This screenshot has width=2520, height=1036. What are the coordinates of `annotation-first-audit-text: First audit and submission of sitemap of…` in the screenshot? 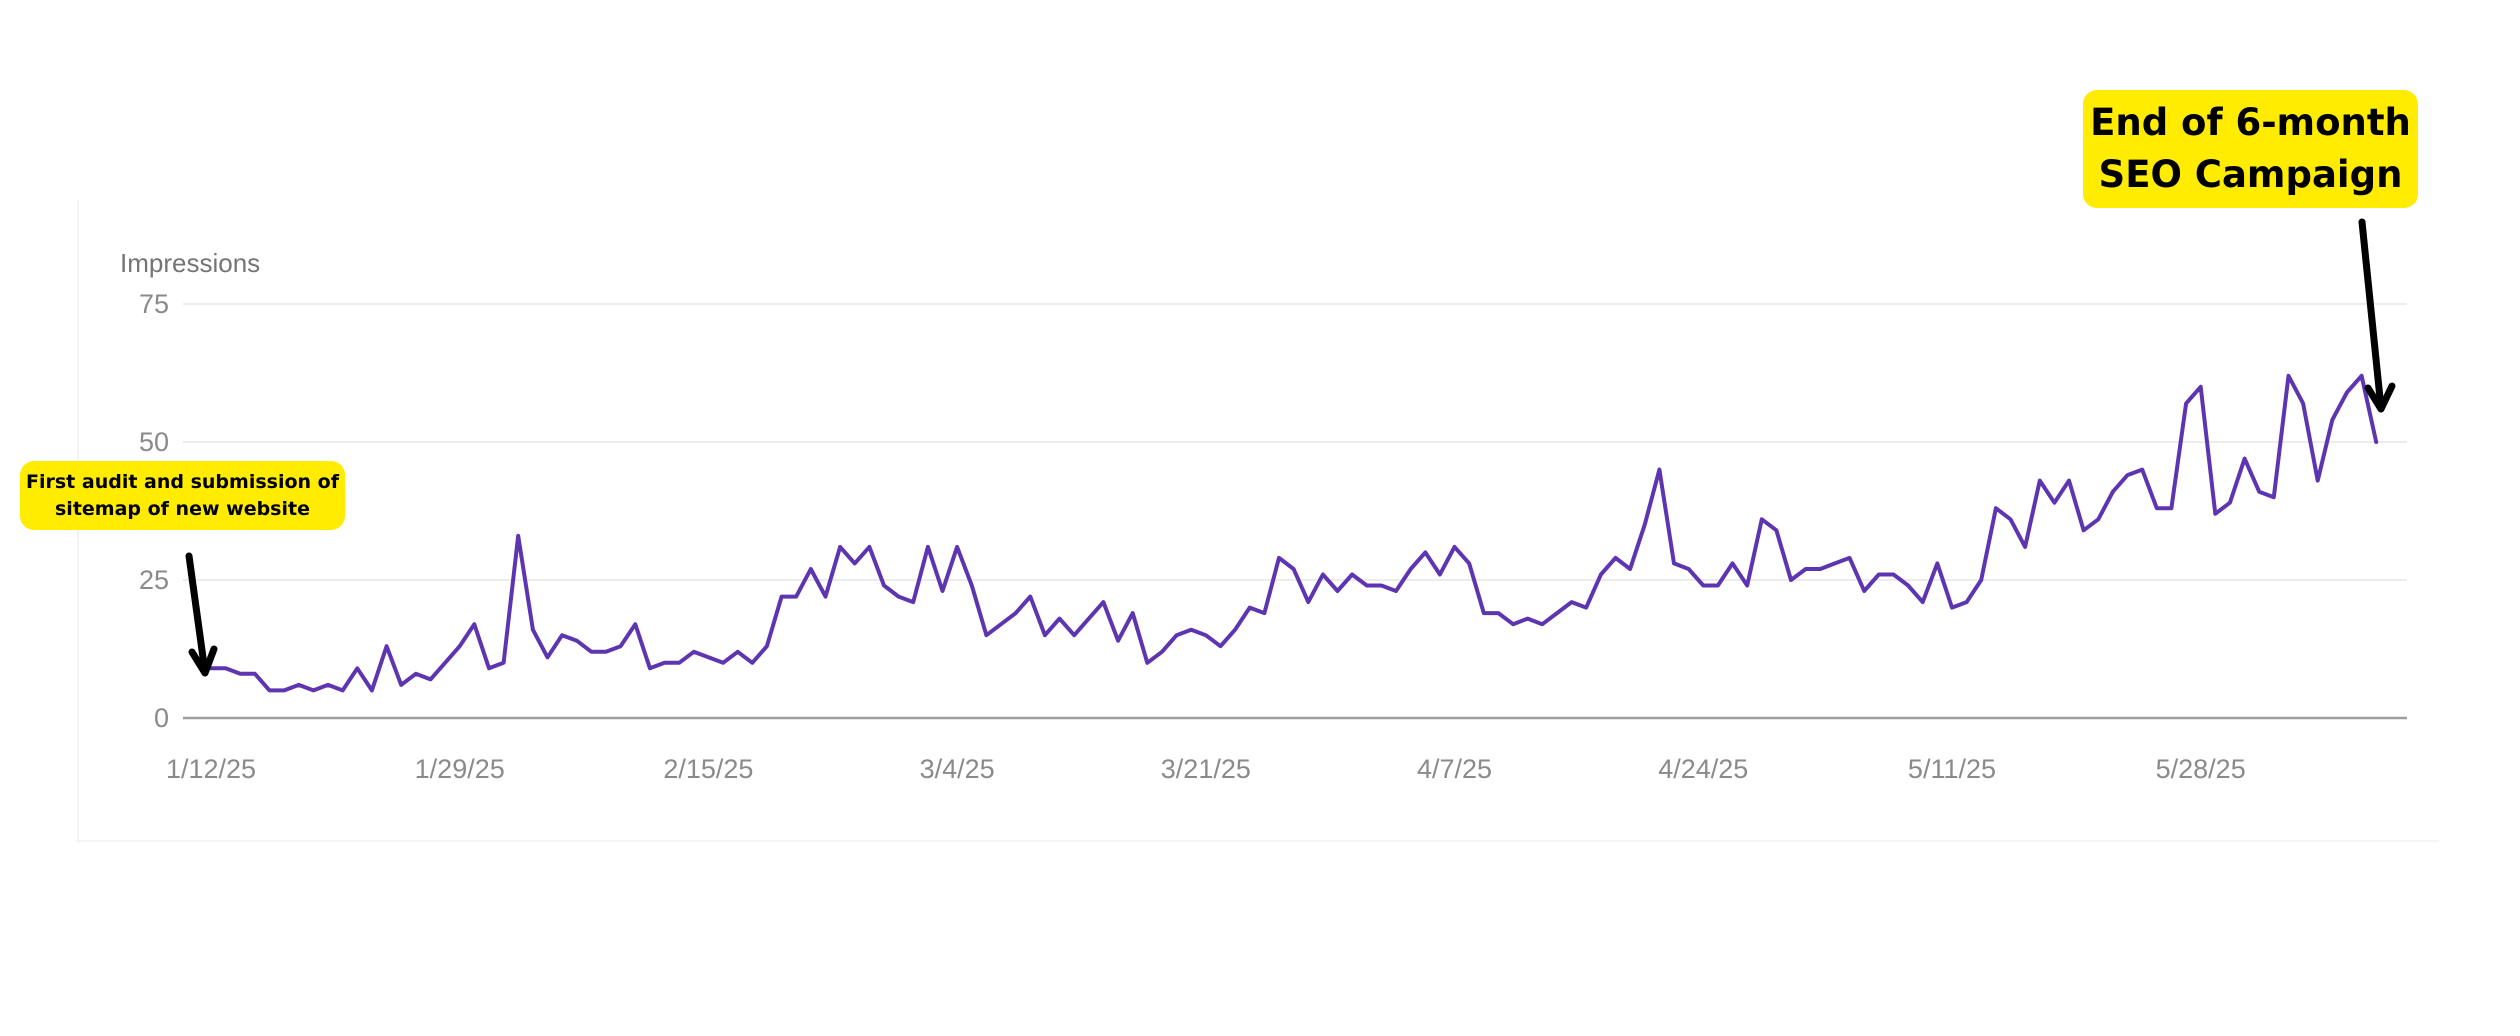 It's located at (182, 495).